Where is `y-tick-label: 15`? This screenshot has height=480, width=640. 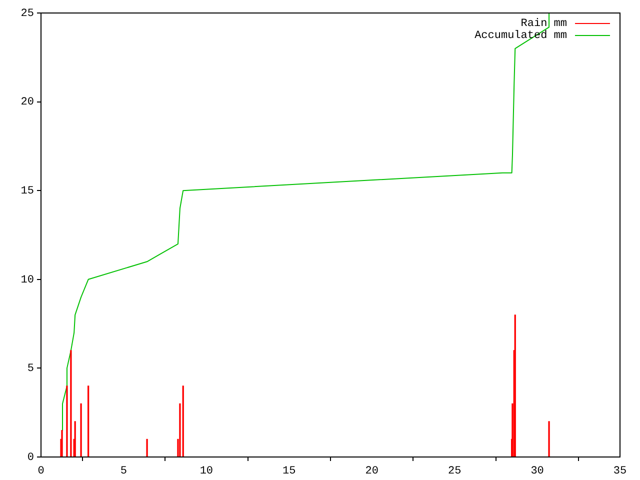 y-tick-label: 15 is located at coordinates (27, 192).